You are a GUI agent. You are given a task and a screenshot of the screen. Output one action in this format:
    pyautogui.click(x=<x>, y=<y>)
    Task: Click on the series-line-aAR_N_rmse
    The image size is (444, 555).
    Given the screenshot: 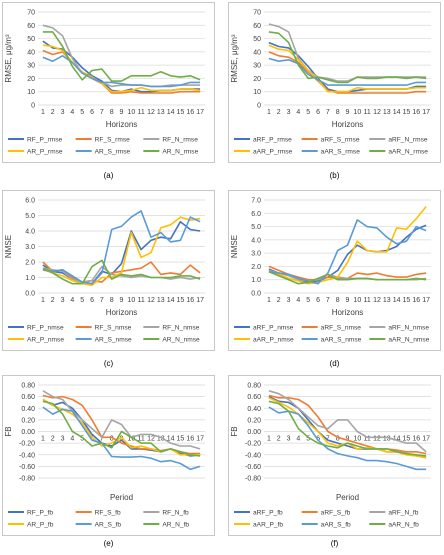 What is the action you would take?
    pyautogui.click(x=347, y=57)
    